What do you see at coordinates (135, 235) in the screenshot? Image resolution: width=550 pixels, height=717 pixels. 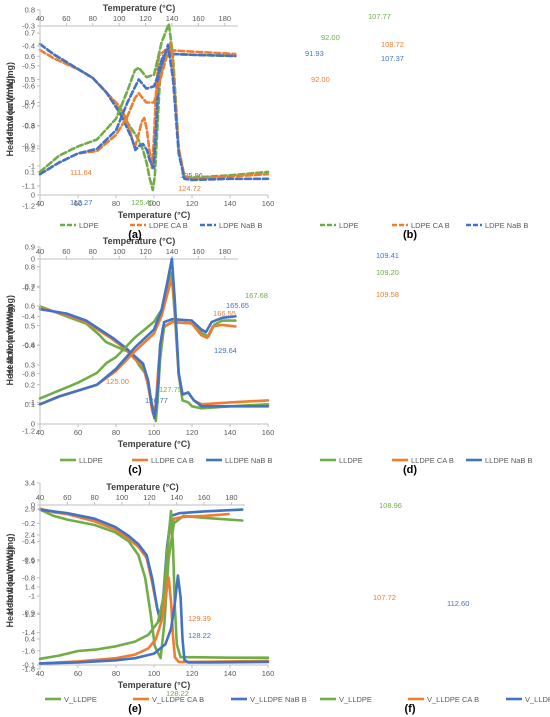 I see `panel-a-label: (a)` at bounding box center [135, 235].